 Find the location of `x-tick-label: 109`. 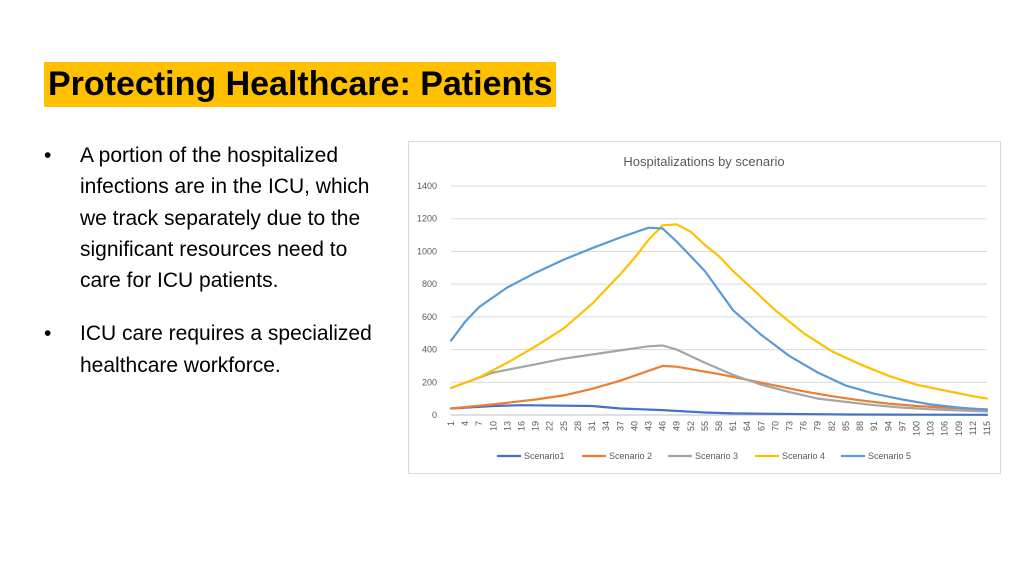

x-tick-label: 109 is located at coordinates (959, 428).